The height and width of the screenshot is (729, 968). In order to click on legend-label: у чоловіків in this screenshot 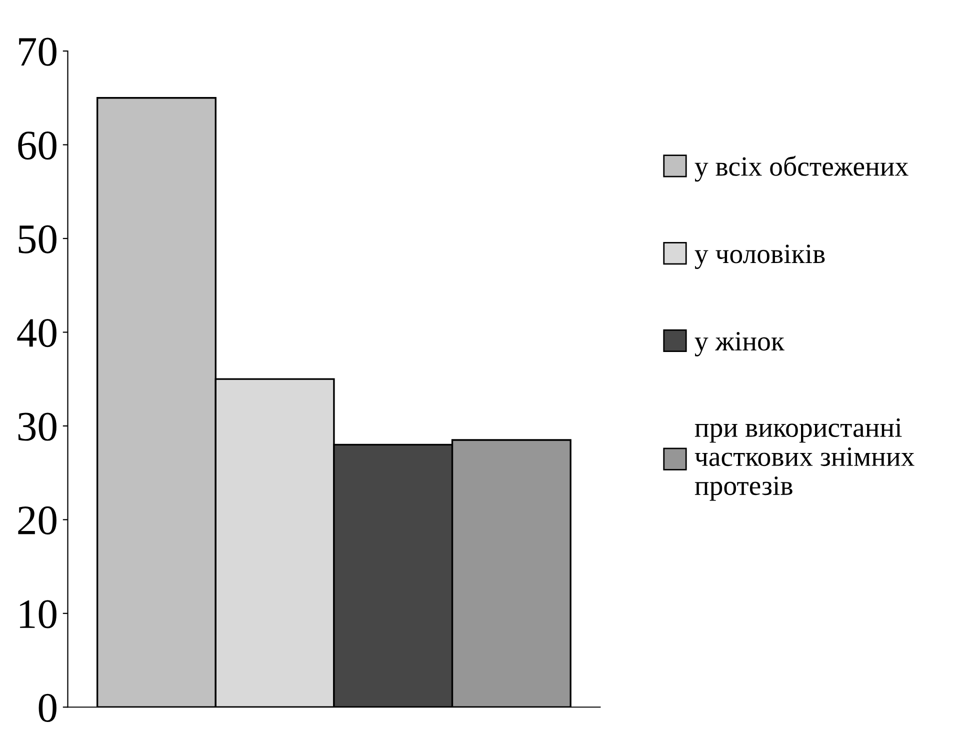, I will do `click(759, 256)`.